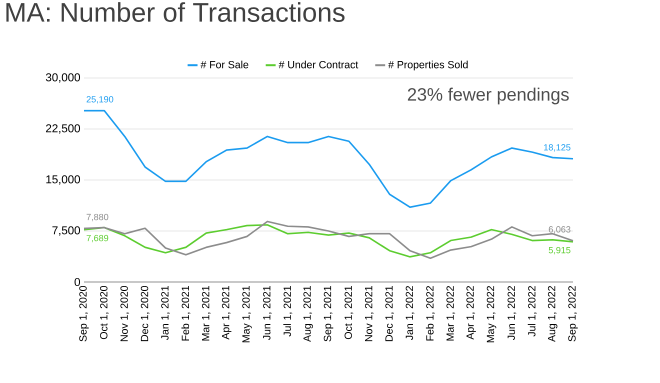  What do you see at coordinates (389, 314) in the screenshot?
I see `x-tick-label: Dec 1, 2021` at bounding box center [389, 314].